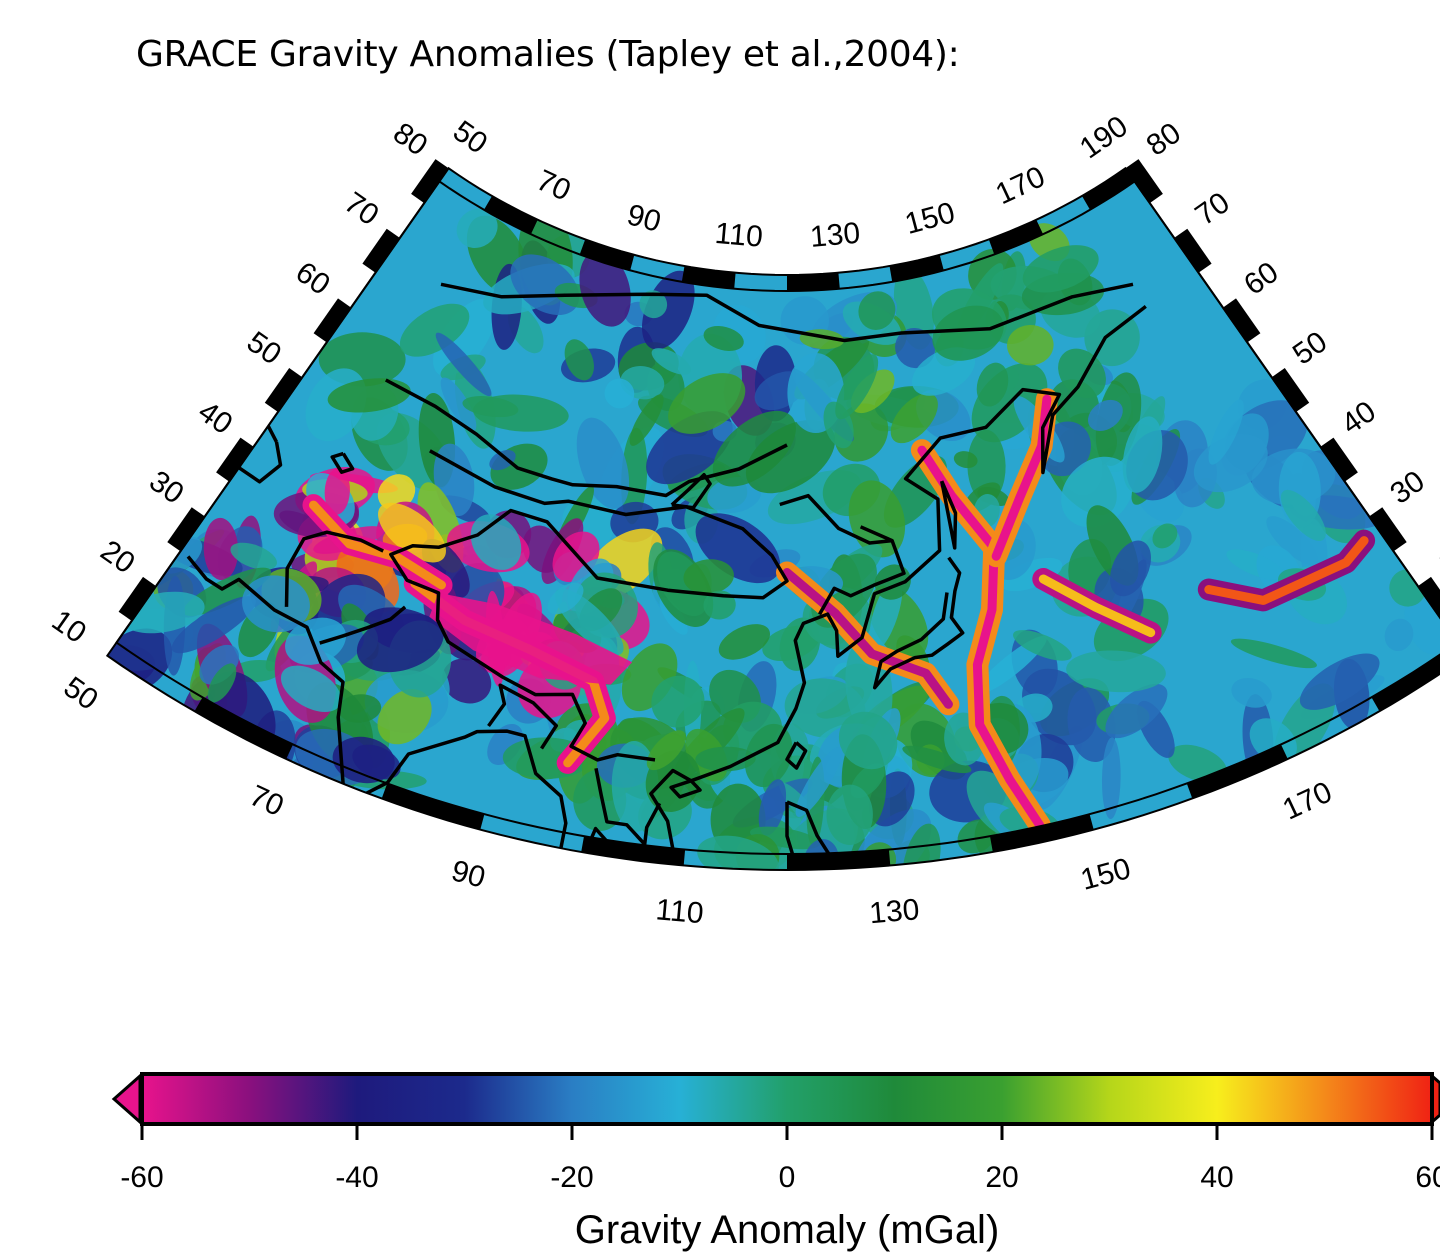  I want to click on colorbar-tick-label: 60, so click(1427, 1177).